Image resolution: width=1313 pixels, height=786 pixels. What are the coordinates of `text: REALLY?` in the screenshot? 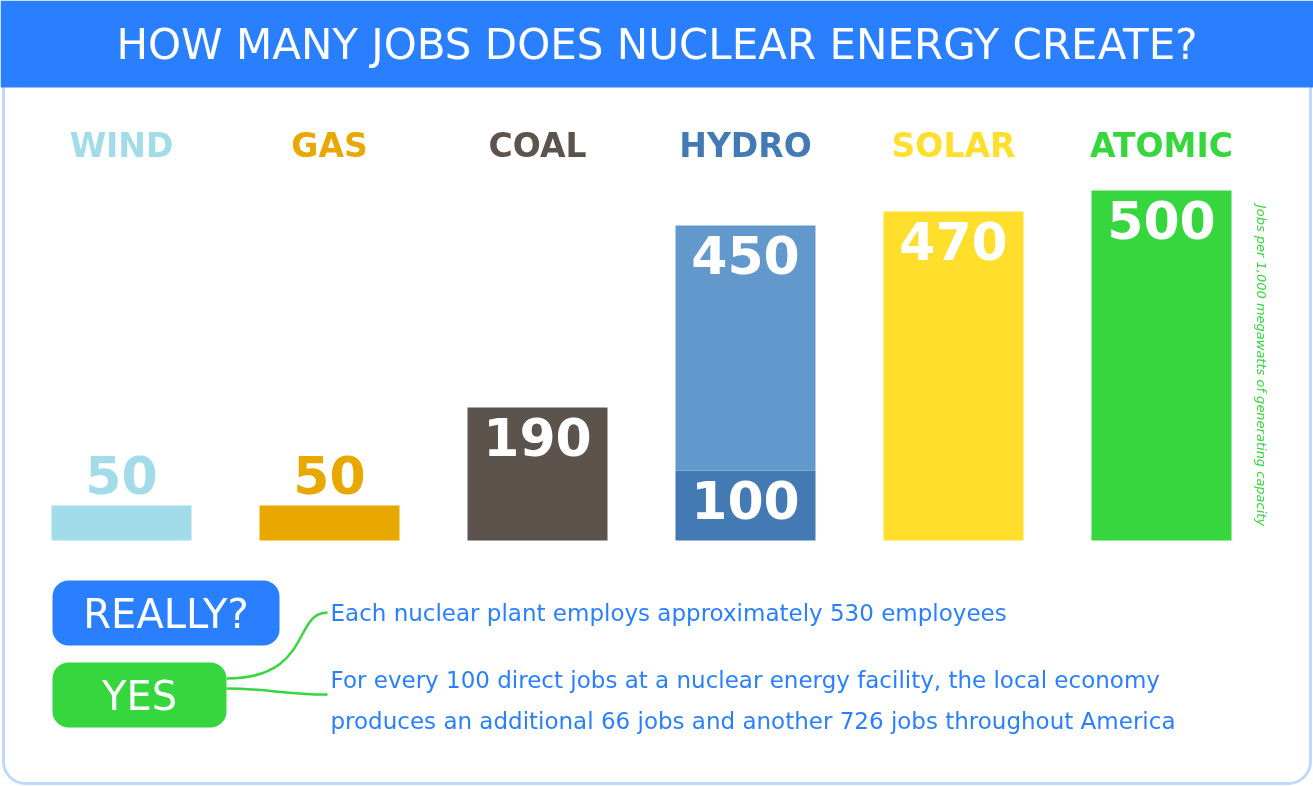 It's located at (166, 614).